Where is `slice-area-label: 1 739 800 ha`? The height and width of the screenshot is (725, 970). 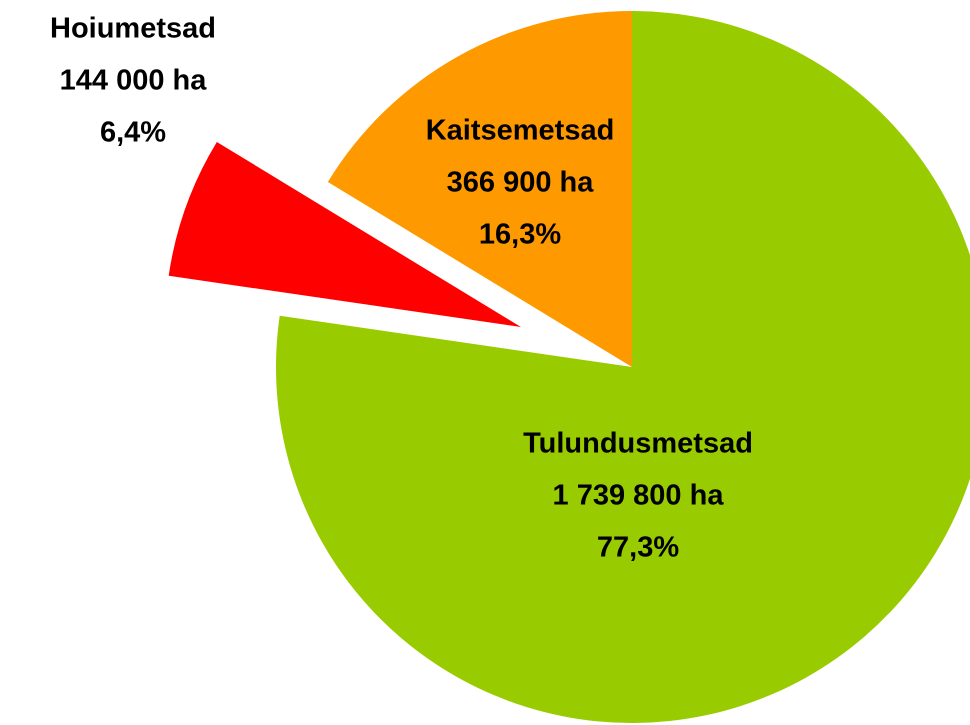
slice-area-label: 1 739 800 ha is located at coordinates (639, 496).